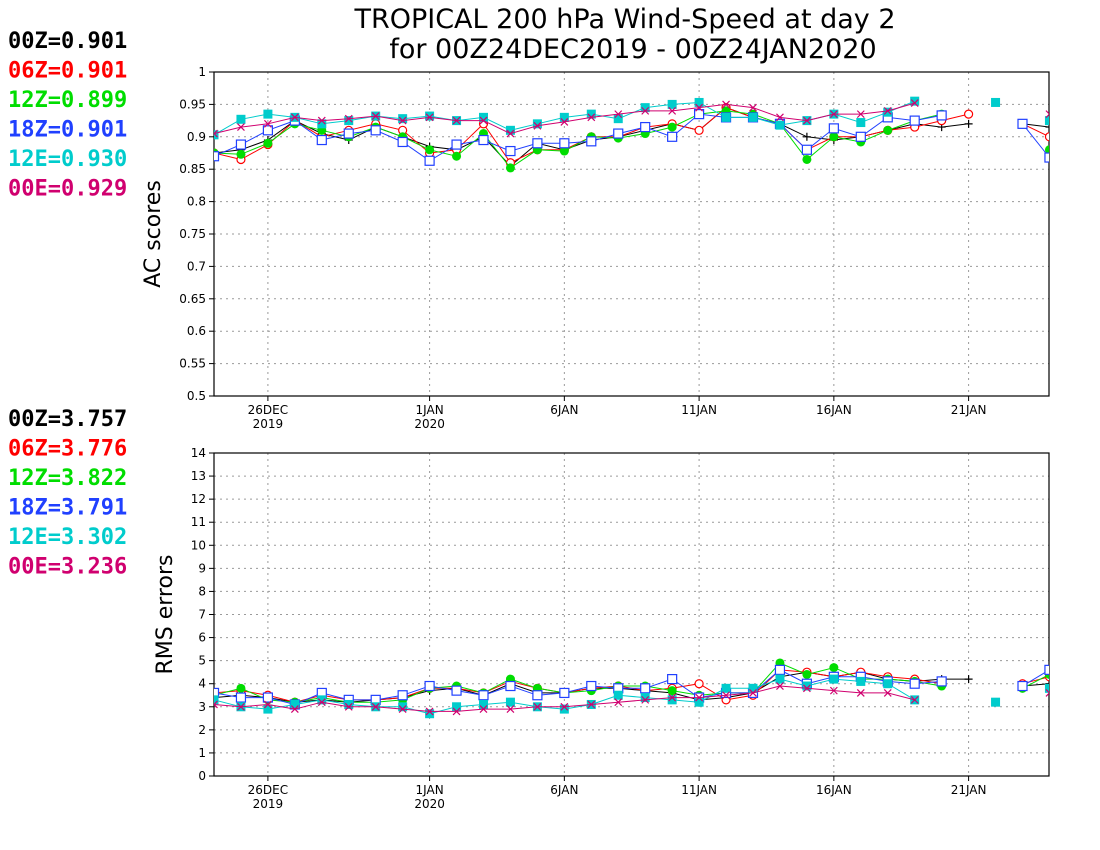 The height and width of the screenshot is (850, 1100). I want to click on y-tick-label: 5, so click(202, 661).